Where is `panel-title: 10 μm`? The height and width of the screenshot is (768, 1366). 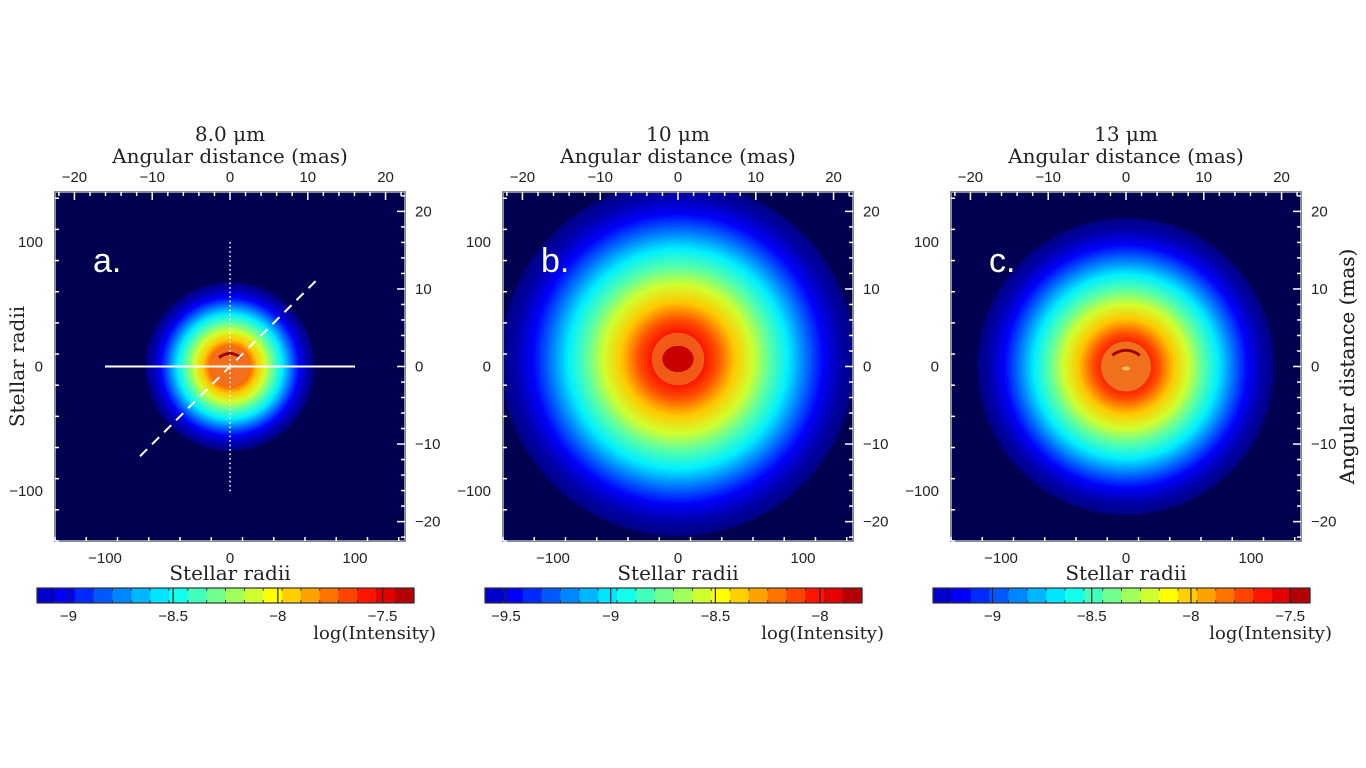 panel-title: 10 μm is located at coordinates (678, 134).